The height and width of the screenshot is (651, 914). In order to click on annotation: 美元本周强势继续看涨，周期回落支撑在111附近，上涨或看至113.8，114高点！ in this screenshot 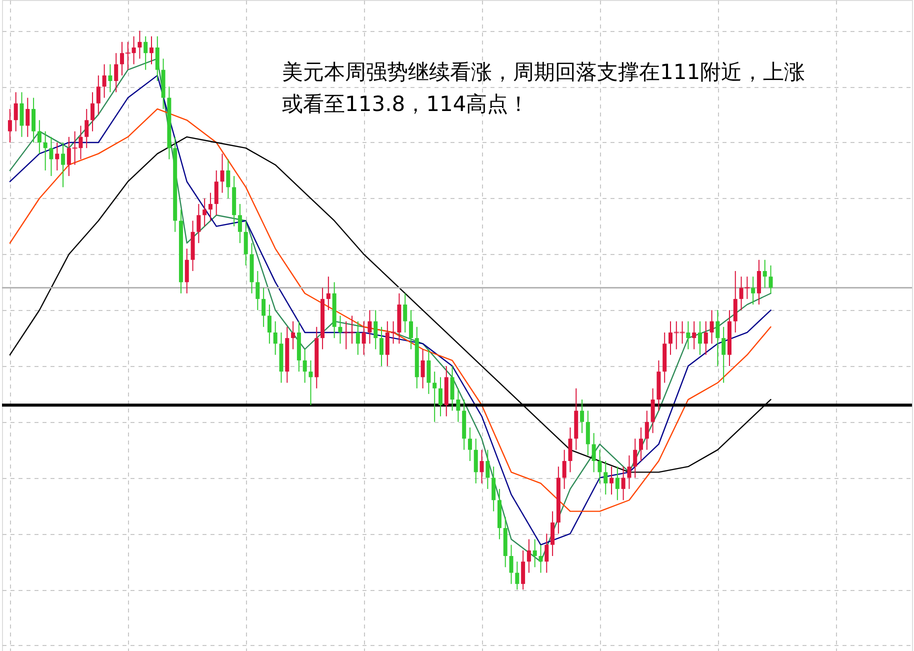, I will do `click(544, 88)`.